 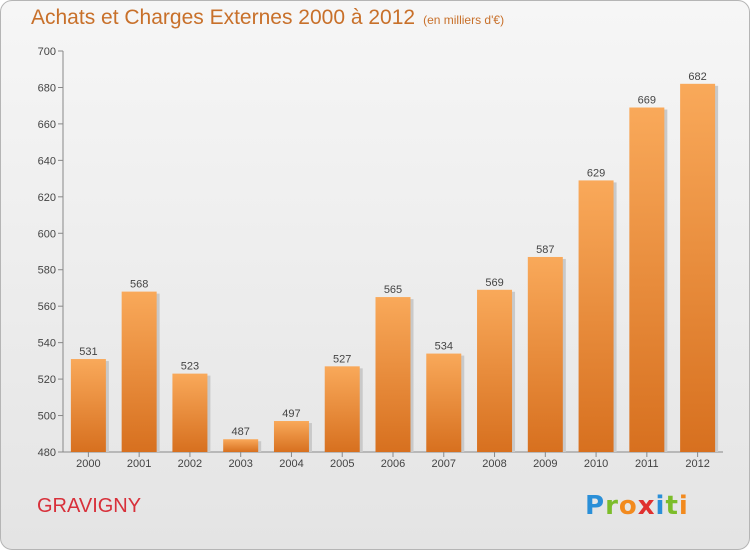 What do you see at coordinates (190, 367) in the screenshot?
I see `data-label: 523` at bounding box center [190, 367].